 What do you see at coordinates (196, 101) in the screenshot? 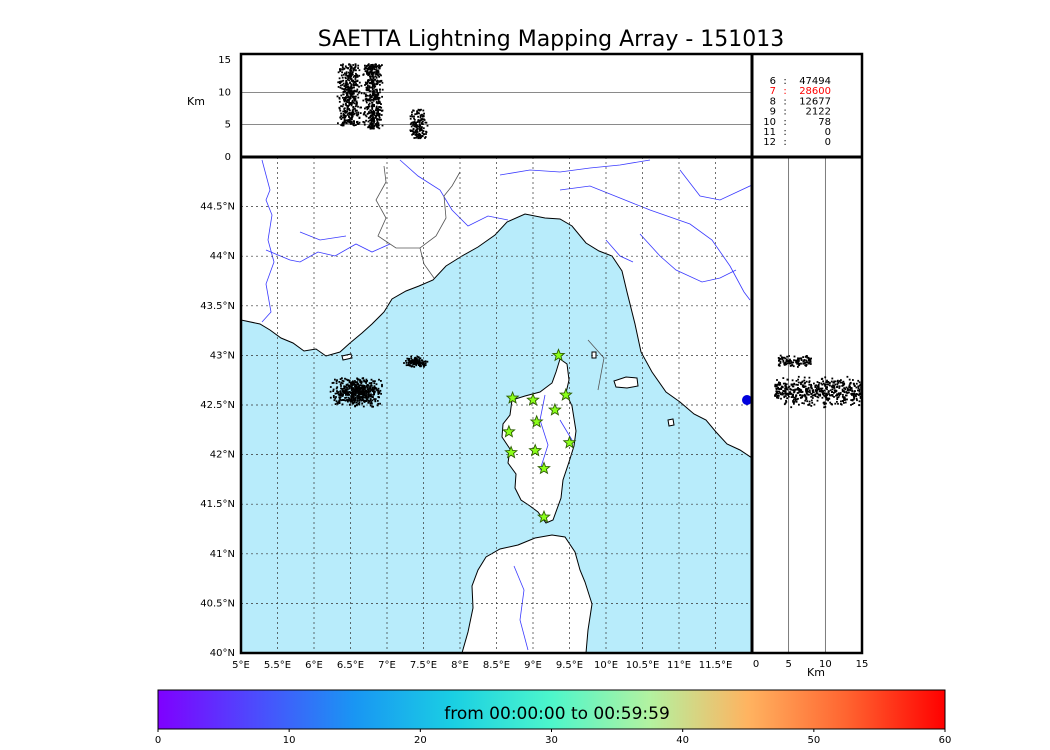
I see `altitude-axis-label: Km` at bounding box center [196, 101].